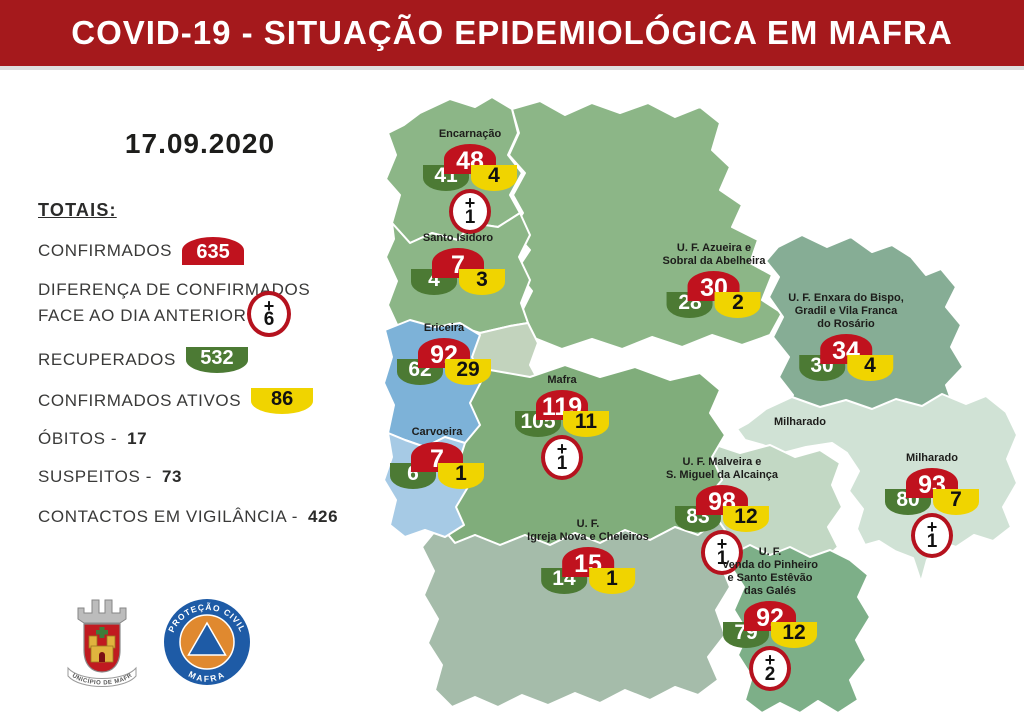 The image size is (1024, 723). I want to click on active-half: 2, so click(738, 305).